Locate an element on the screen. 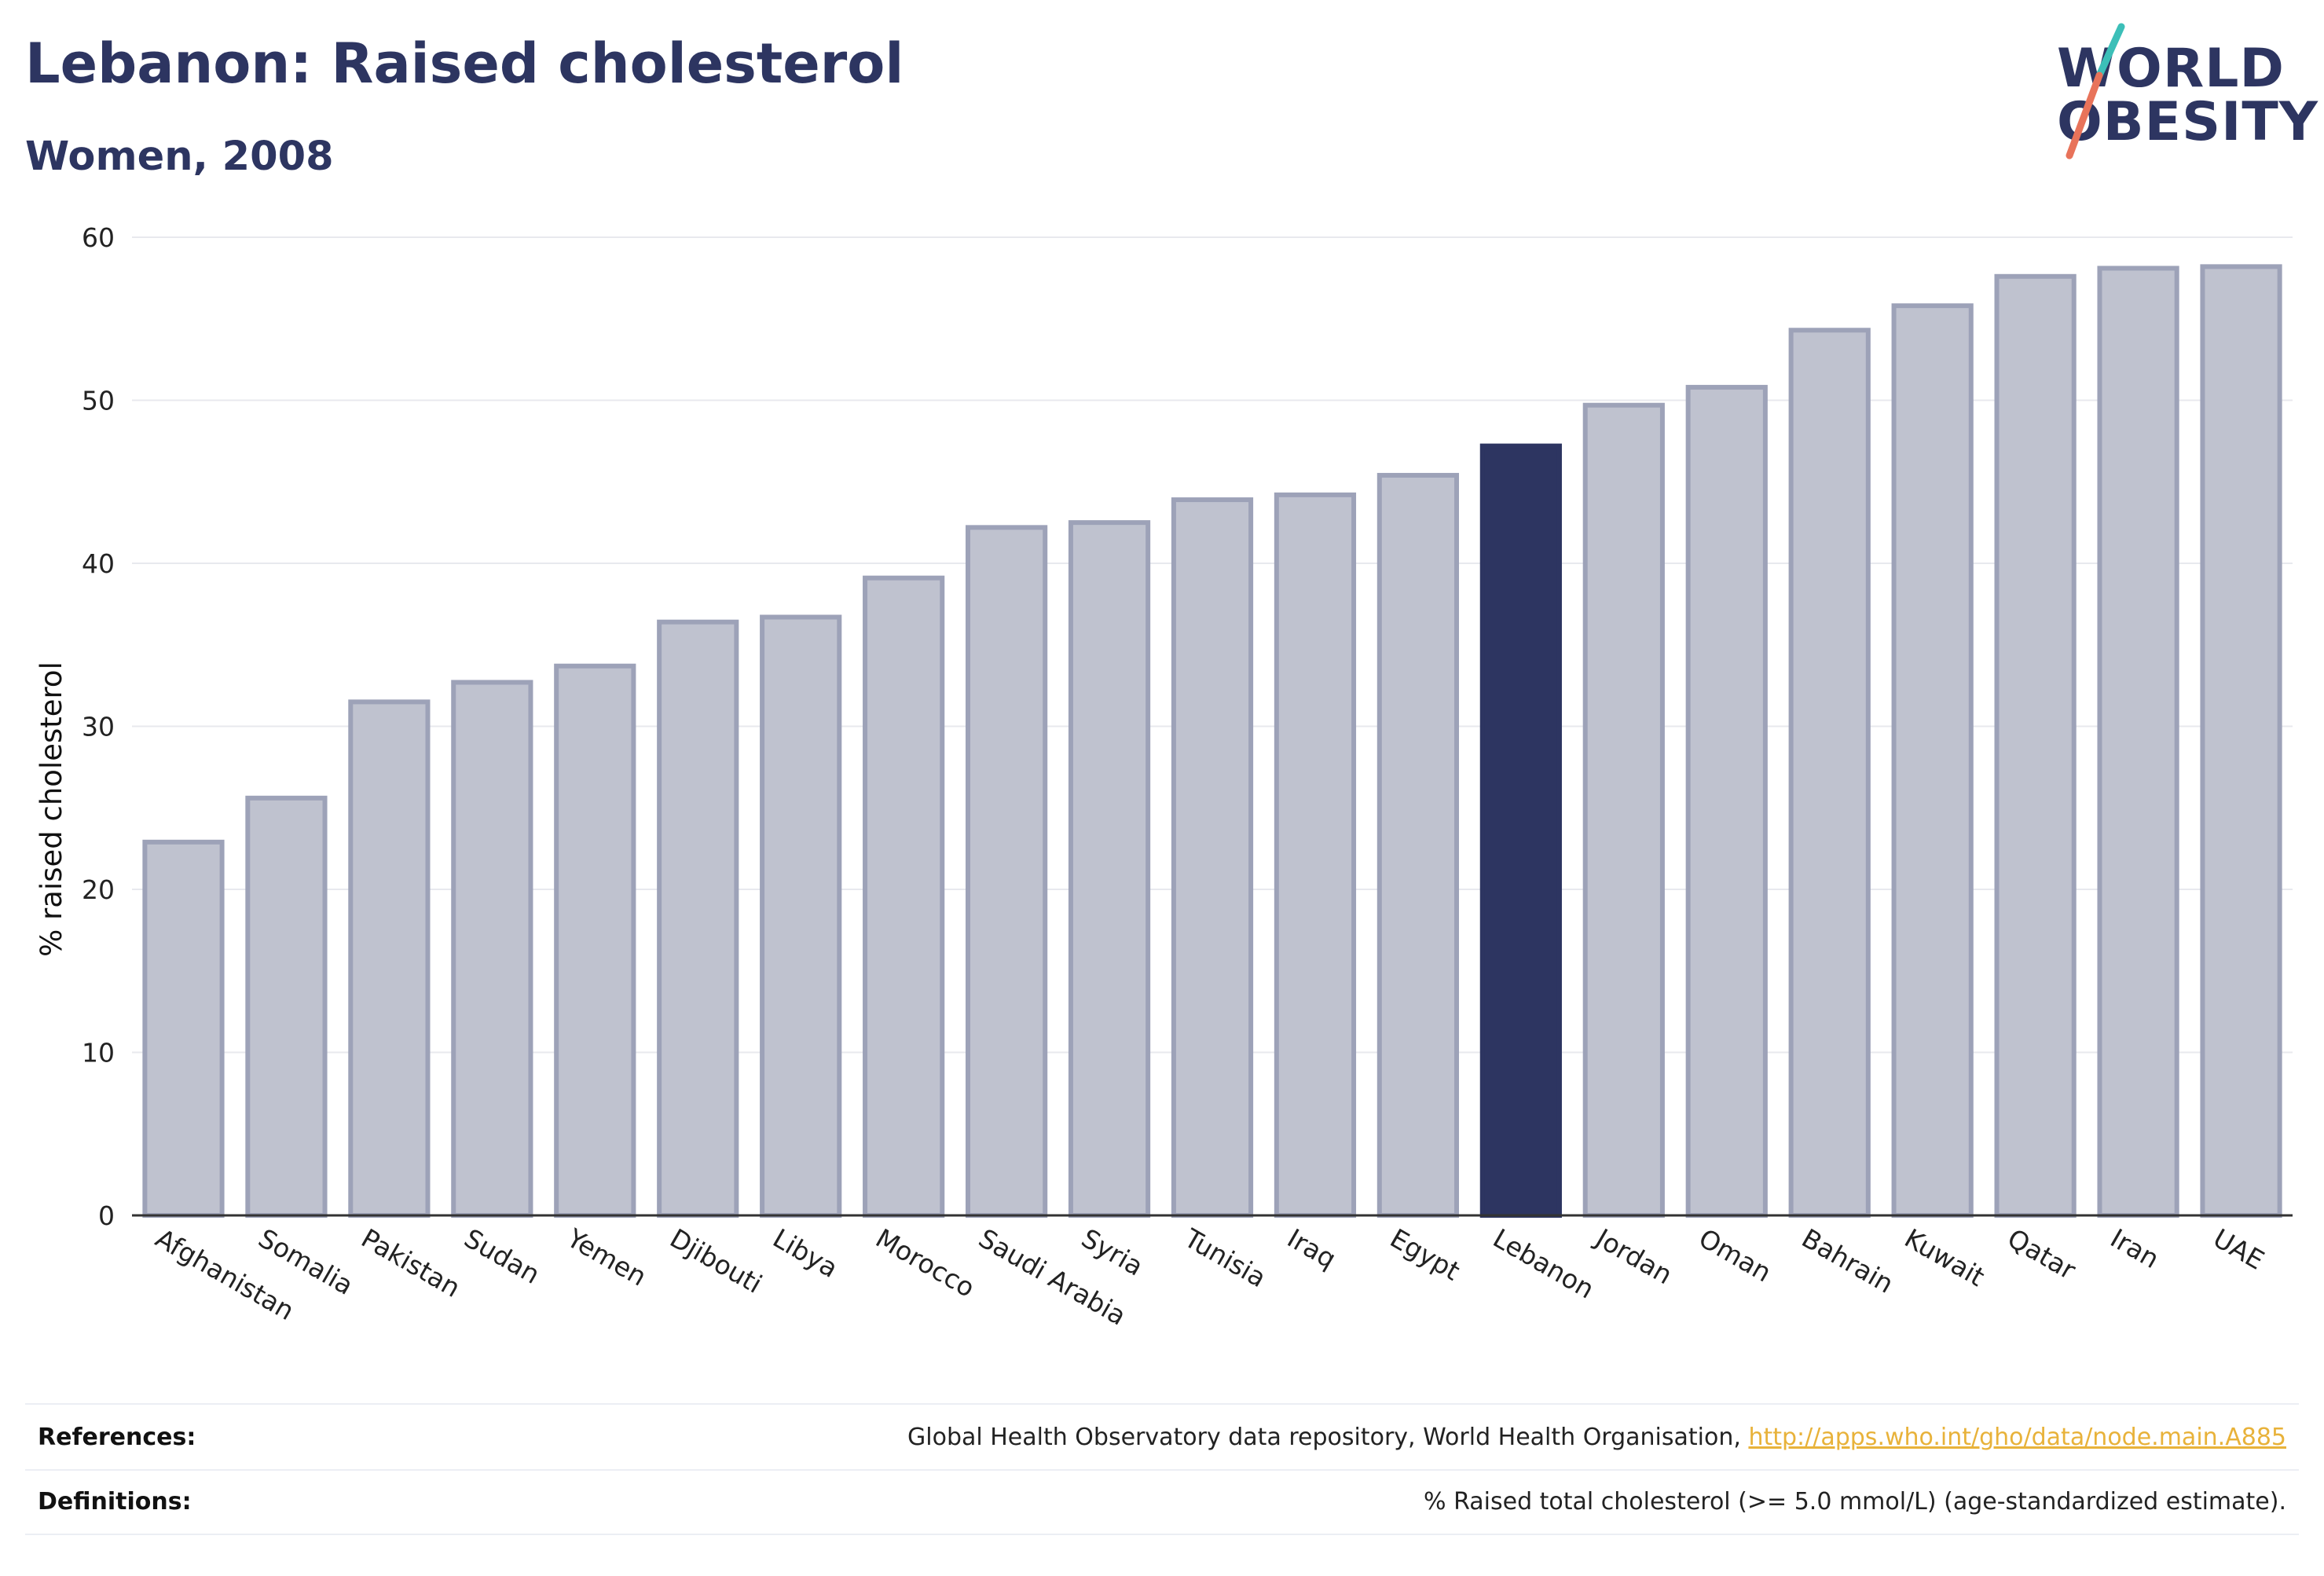 Image resolution: width=2324 pixels, height=1576 pixels. x-tick-label: Iraq is located at coordinates (1311, 1248).